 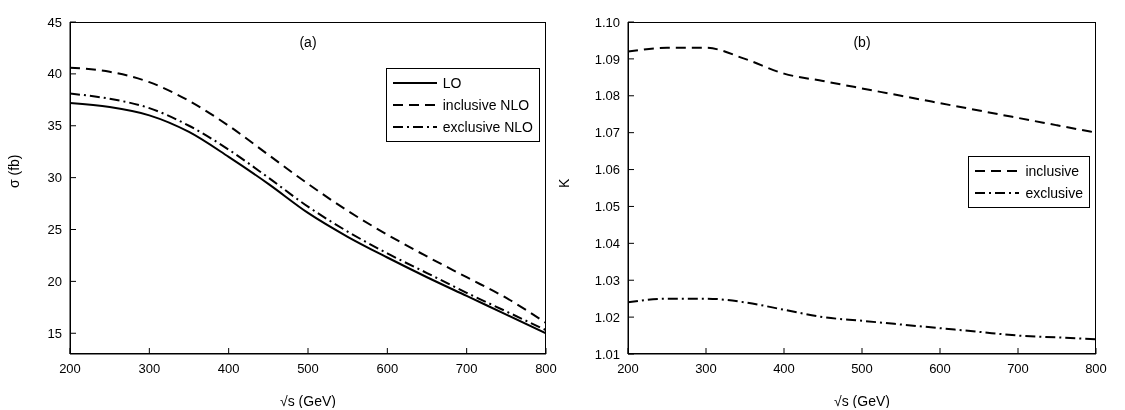 What do you see at coordinates (1052, 171) in the screenshot?
I see `legend-label: inclusive` at bounding box center [1052, 171].